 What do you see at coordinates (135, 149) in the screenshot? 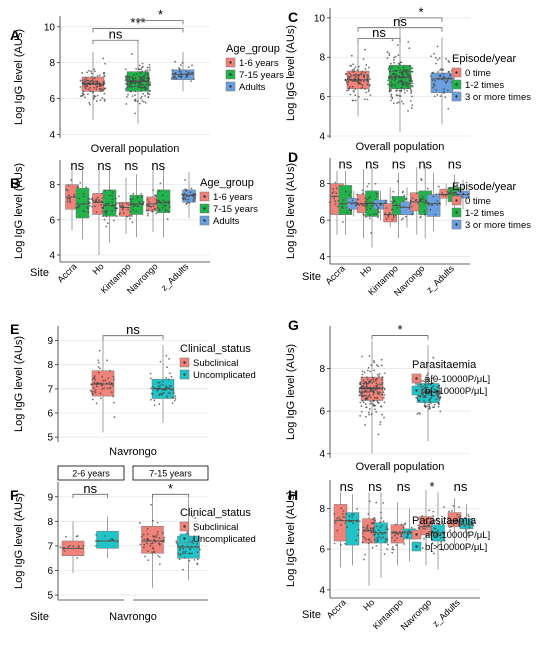
I see `x-axis-title: Overall population` at bounding box center [135, 149].